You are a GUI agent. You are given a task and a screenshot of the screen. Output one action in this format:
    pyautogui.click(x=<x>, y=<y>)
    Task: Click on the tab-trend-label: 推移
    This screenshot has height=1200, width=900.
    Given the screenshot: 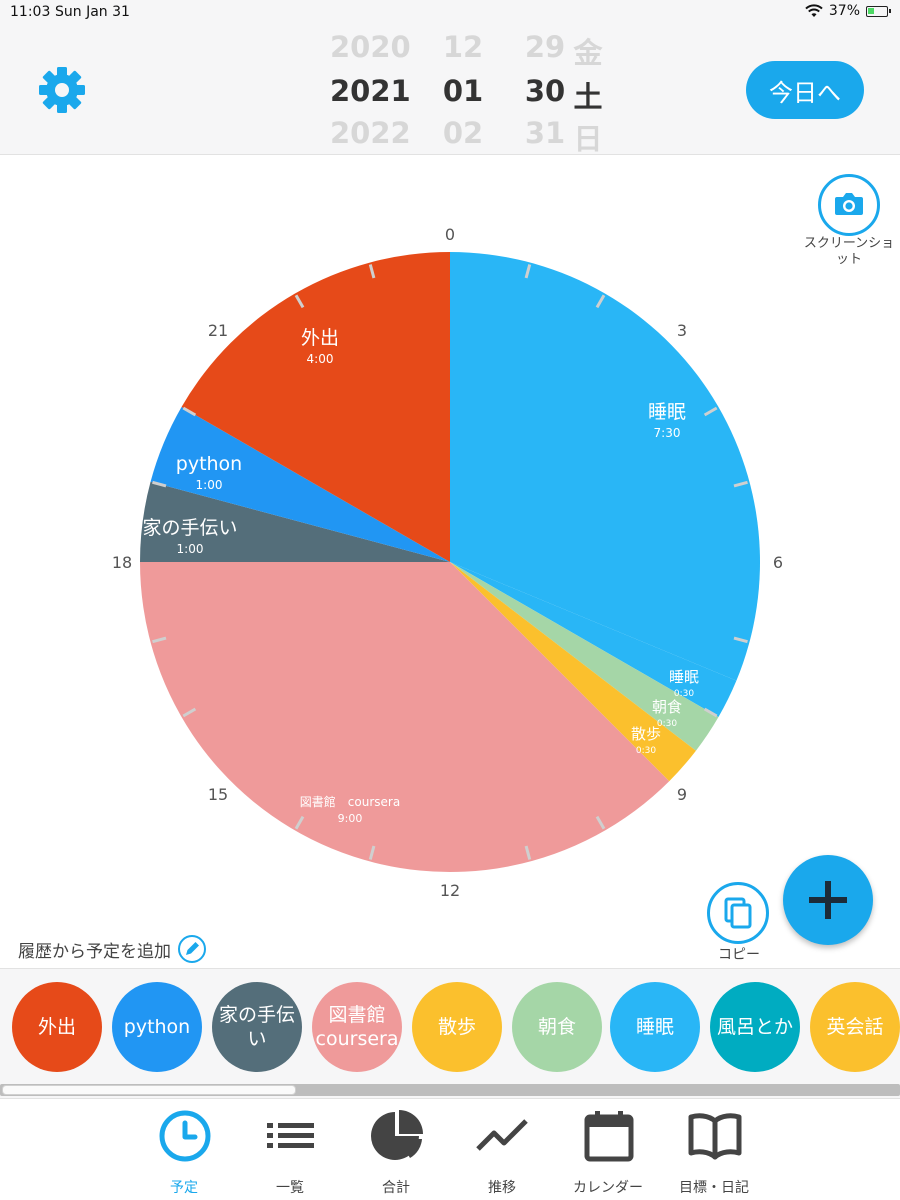 What is the action you would take?
    pyautogui.click(x=502, y=1188)
    